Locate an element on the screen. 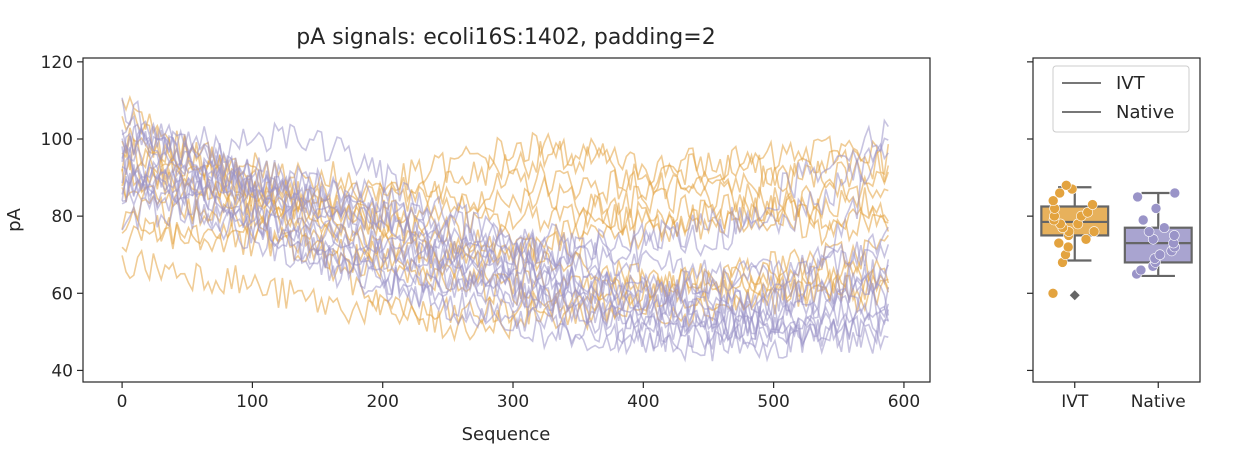 This screenshot has width=1240, height=454. legend-ivt-label: IVT is located at coordinates (1131, 83).